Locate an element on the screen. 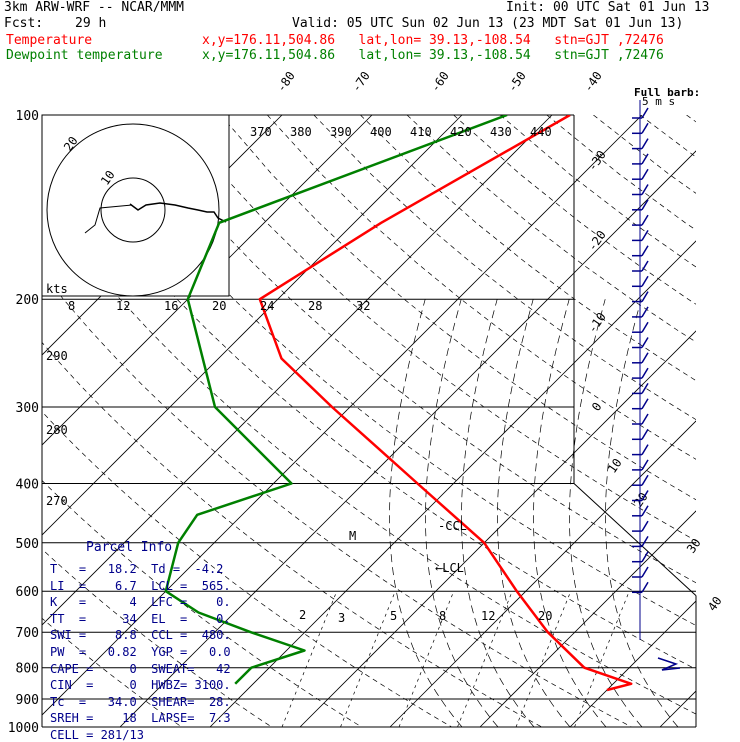 The width and height of the screenshot is (740, 742). mixing-ratio-label: 2 is located at coordinates (302, 615).